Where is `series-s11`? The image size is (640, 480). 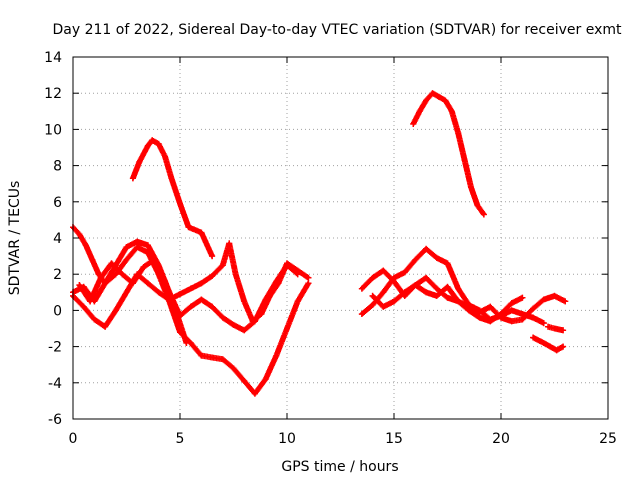
series-s11 is located at coordinates (556, 328).